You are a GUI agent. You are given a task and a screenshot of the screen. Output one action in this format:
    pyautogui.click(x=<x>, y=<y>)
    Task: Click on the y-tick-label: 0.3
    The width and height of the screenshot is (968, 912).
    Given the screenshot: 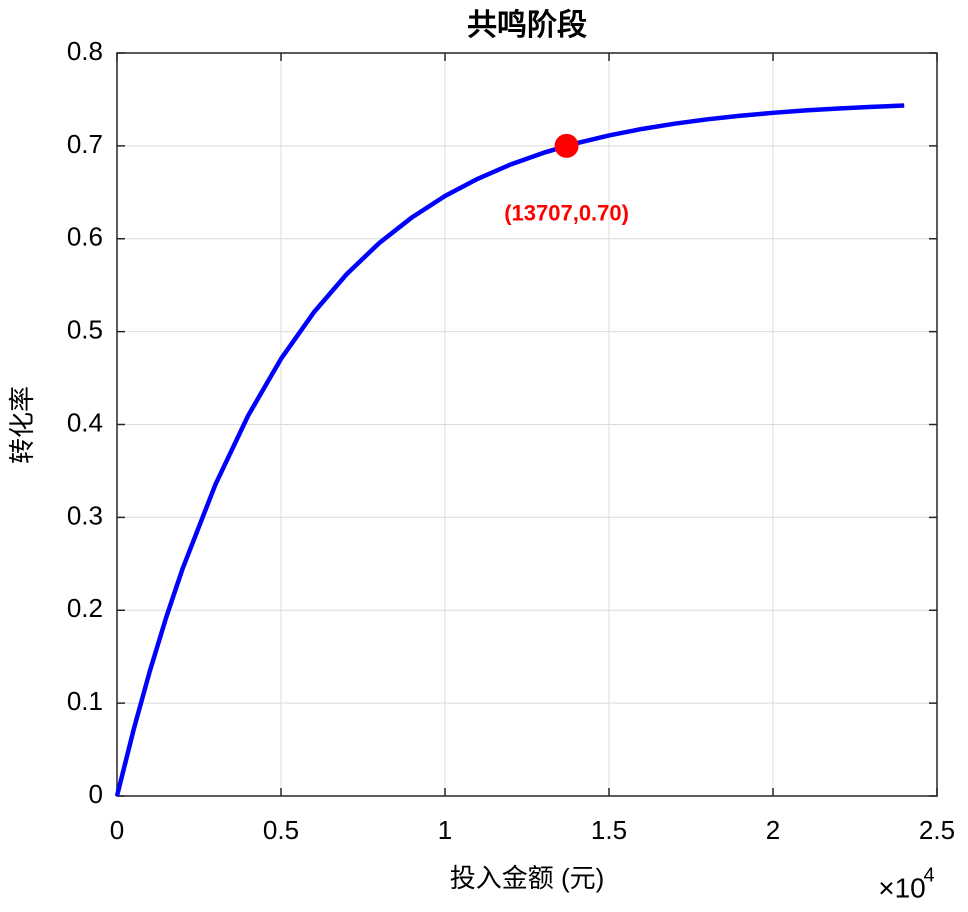 What is the action you would take?
    pyautogui.click(x=85, y=515)
    